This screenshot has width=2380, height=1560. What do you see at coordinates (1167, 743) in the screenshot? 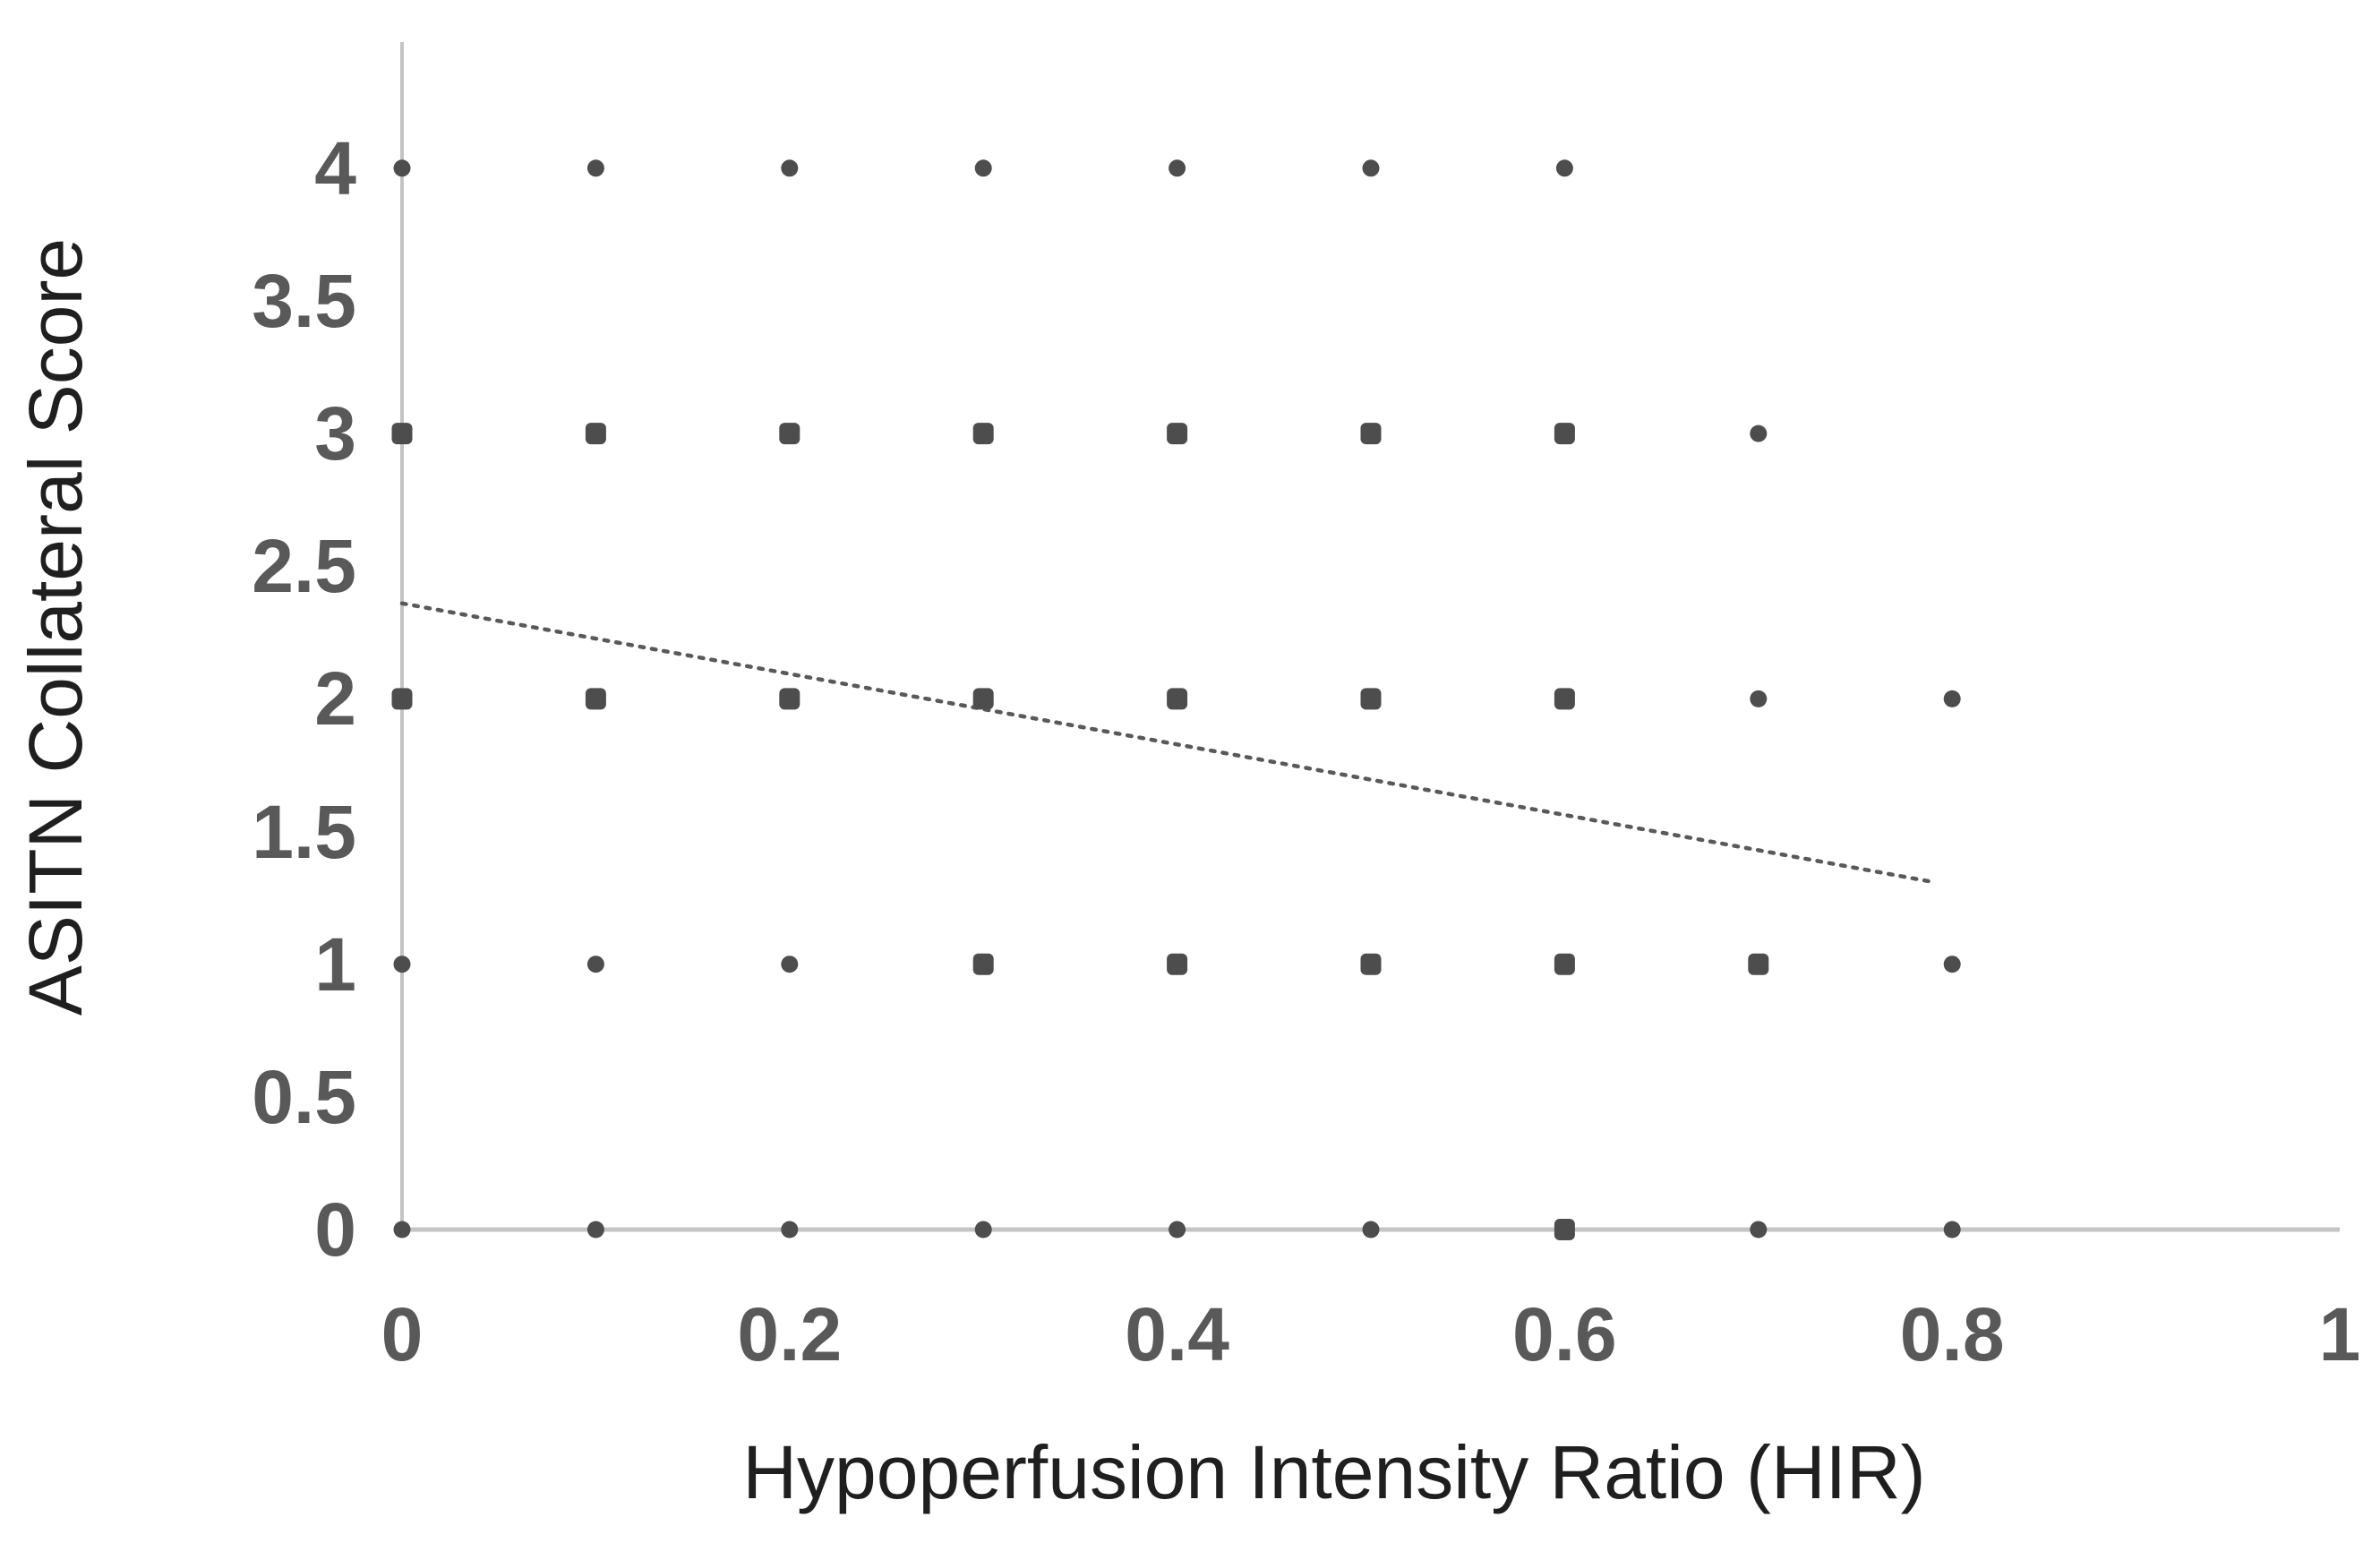
I see `trend-line` at bounding box center [1167, 743].